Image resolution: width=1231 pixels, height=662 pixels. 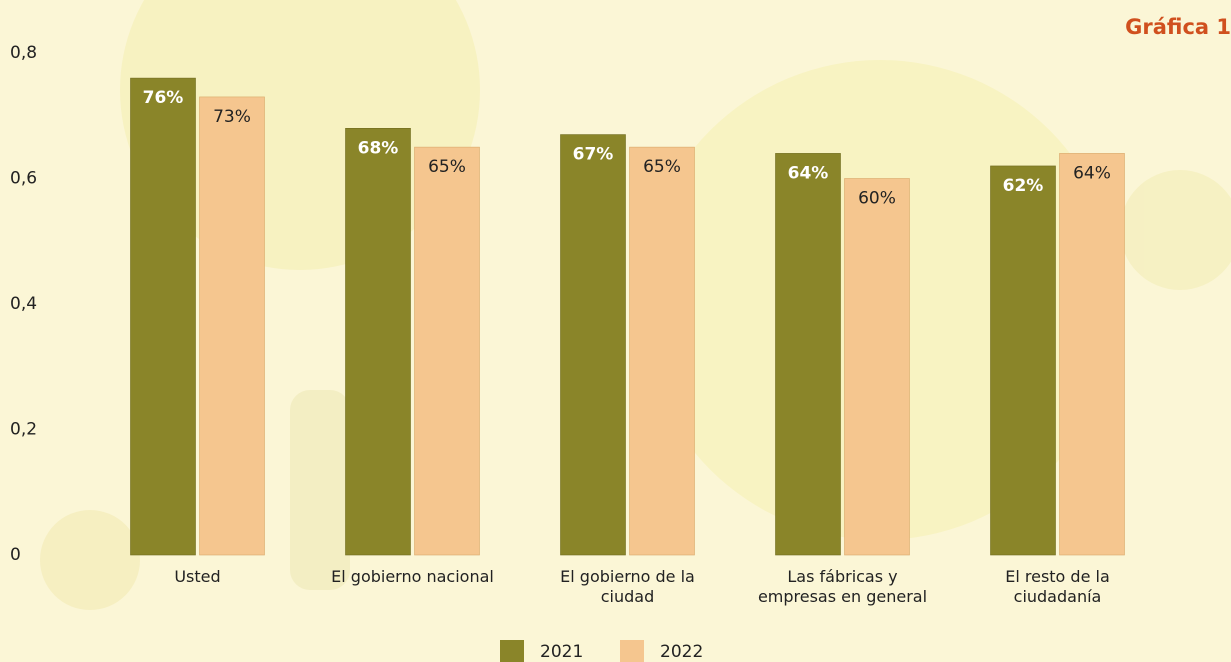 I want to click on y-tick-label: 0, so click(x=15, y=555).